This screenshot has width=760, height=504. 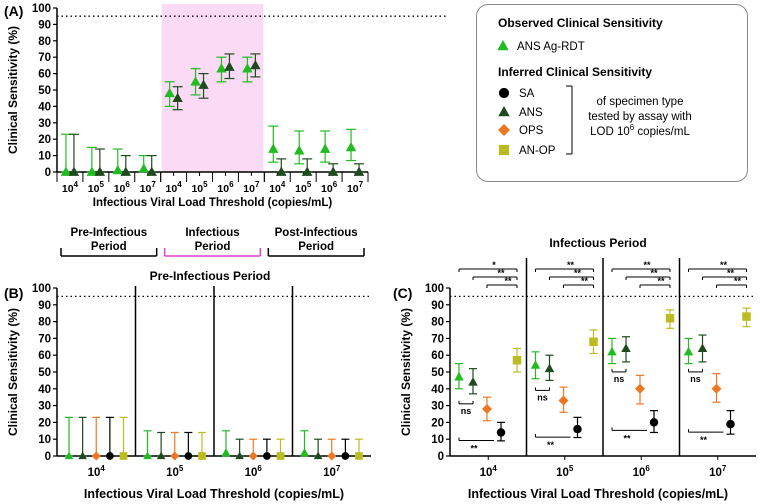 I want to click on c-y-tick-label: 60, so click(x=437, y=356).